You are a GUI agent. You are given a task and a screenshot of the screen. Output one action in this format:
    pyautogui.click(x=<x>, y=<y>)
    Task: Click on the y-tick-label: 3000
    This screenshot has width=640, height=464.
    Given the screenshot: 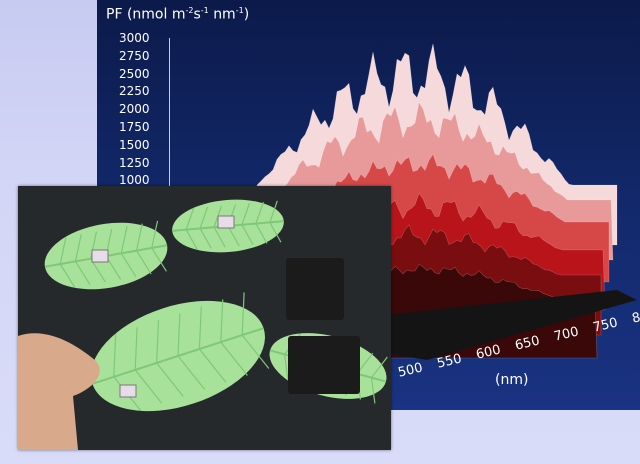 What is the action you would take?
    pyautogui.click(x=134, y=38)
    